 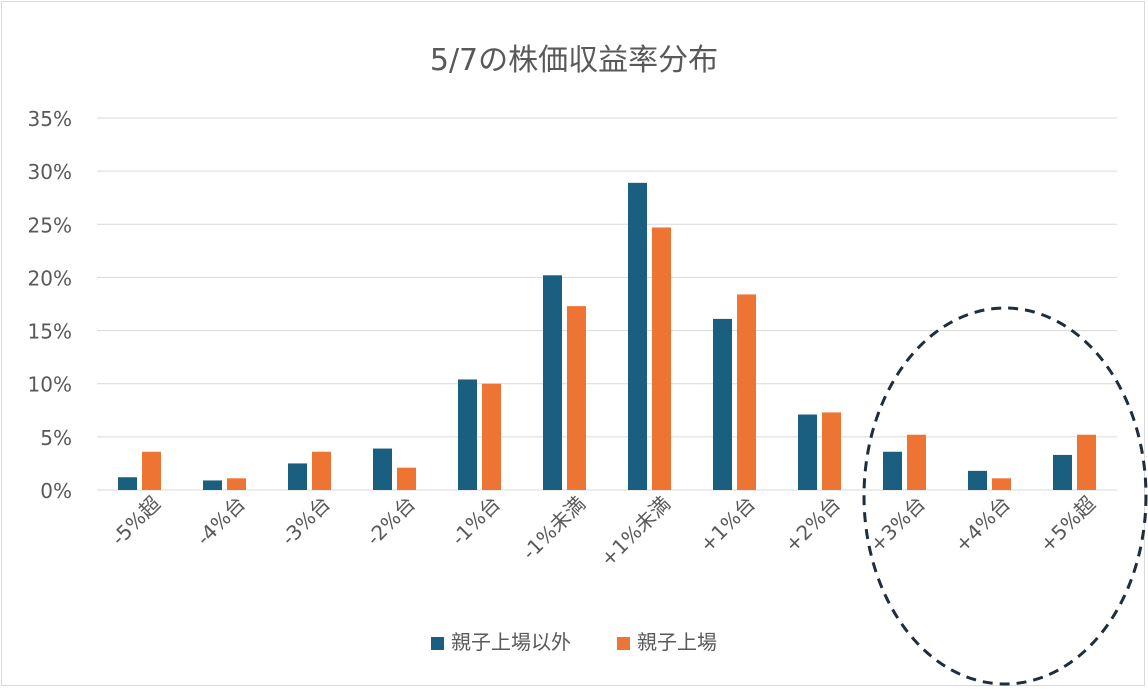 What do you see at coordinates (220, 521) in the screenshot?
I see `x-tick-label: -4%台` at bounding box center [220, 521].